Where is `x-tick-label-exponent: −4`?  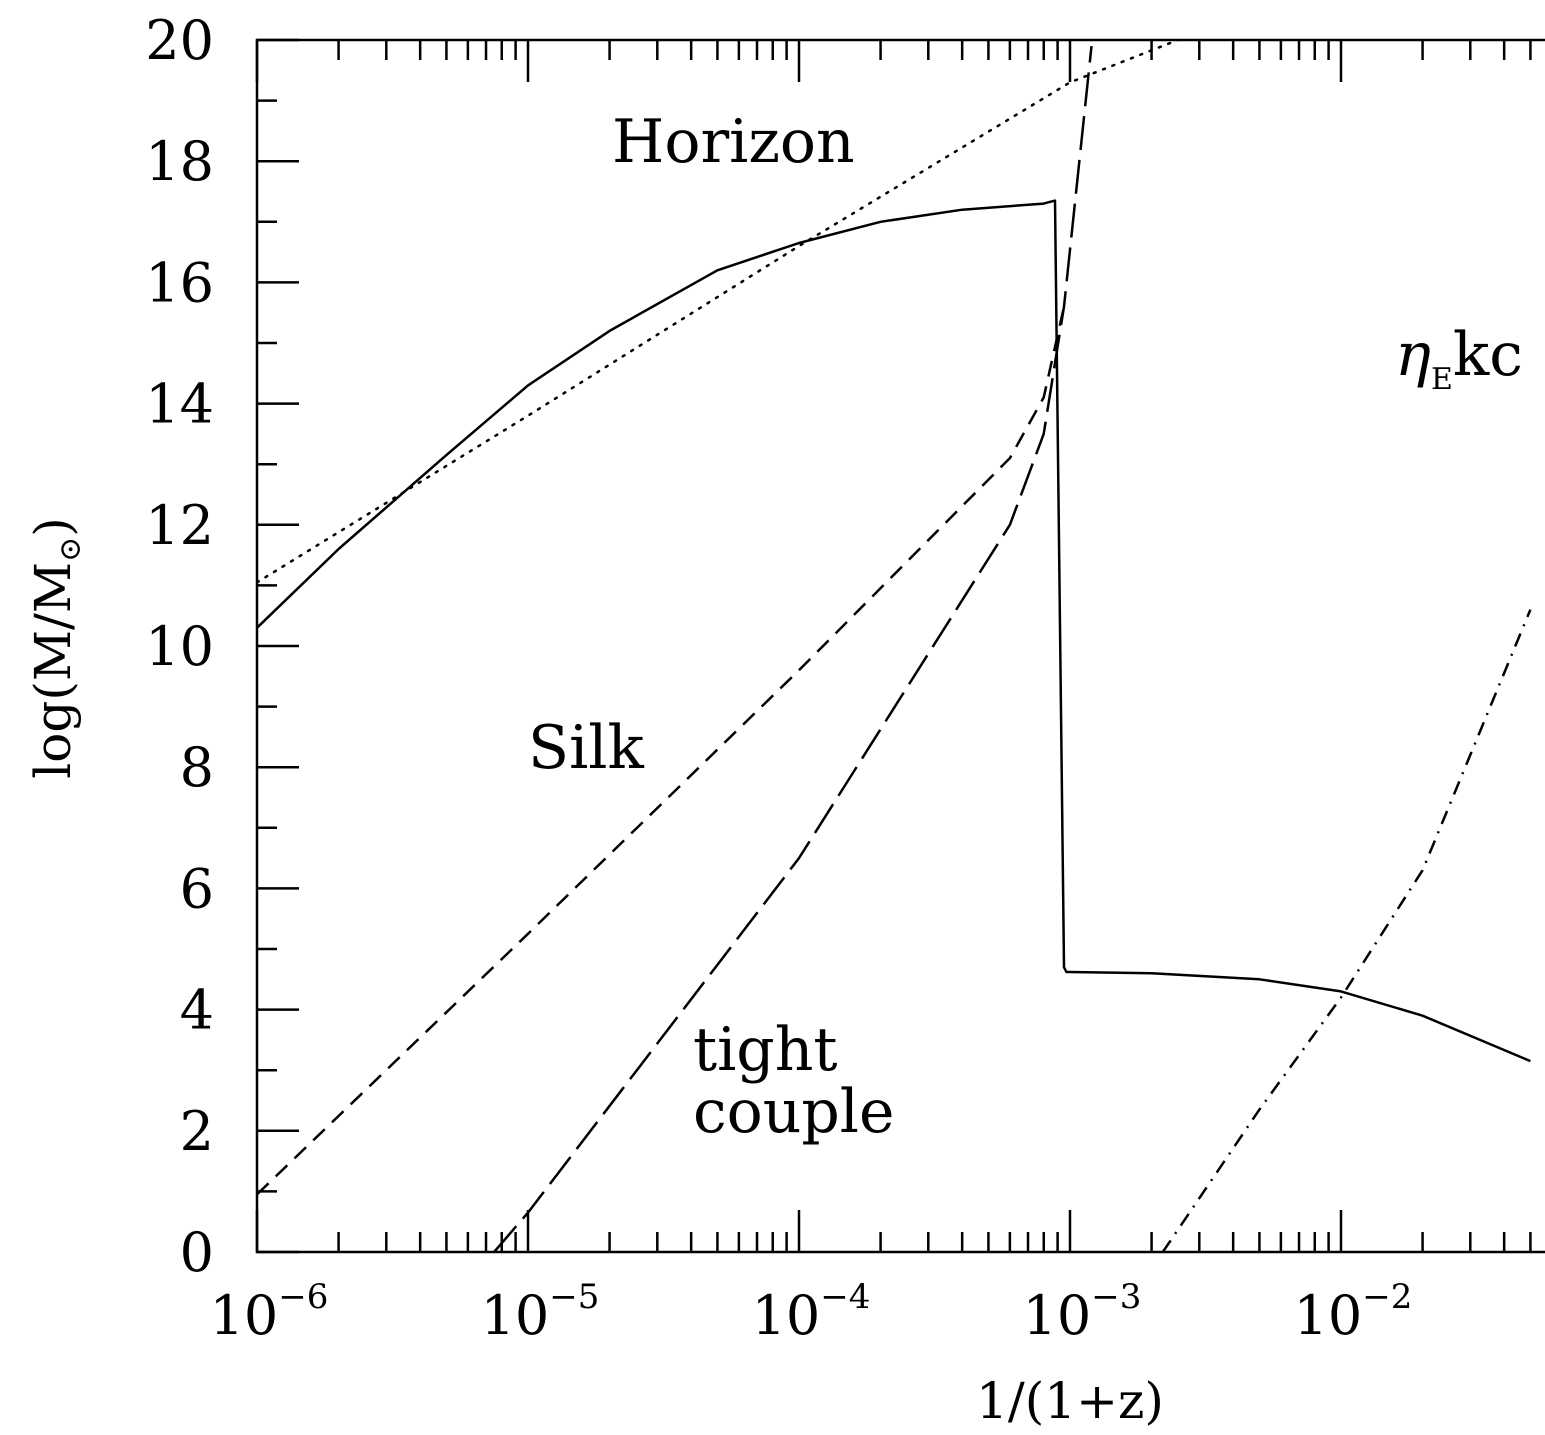
x-tick-label-exponent: −4 is located at coordinates (845, 1297).